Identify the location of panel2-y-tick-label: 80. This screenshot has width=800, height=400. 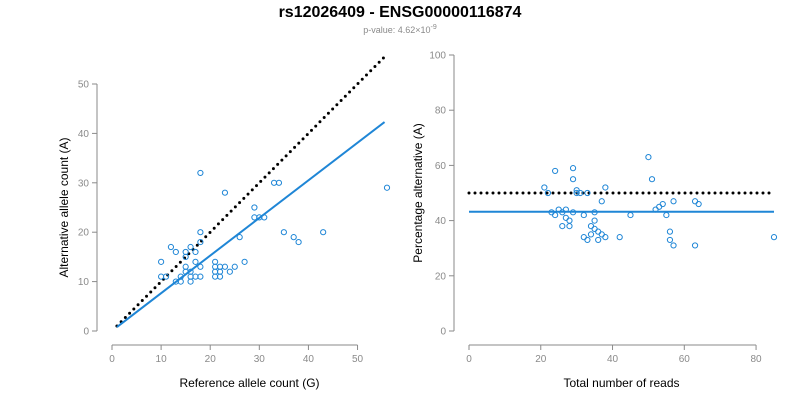
(441, 111).